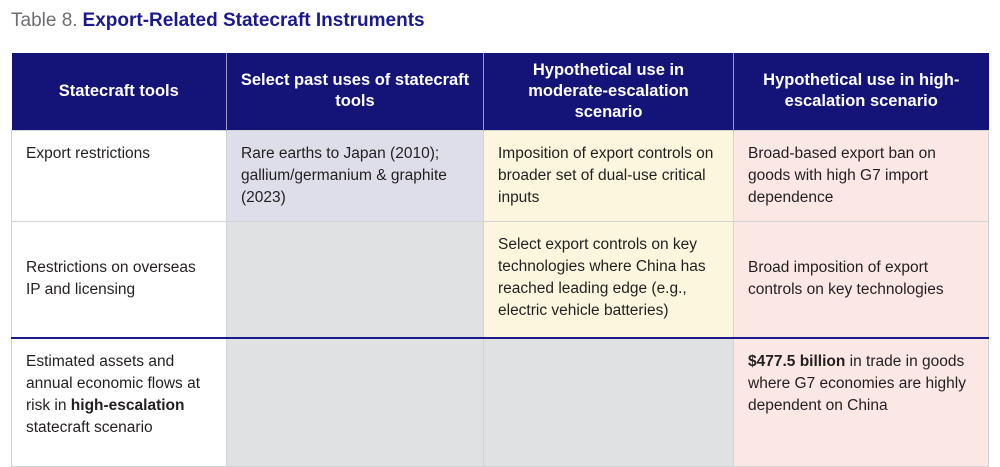 The width and height of the screenshot is (1000, 467). I want to click on column-header-past-uses: Select past uses of statecraft tools, so click(355, 91).